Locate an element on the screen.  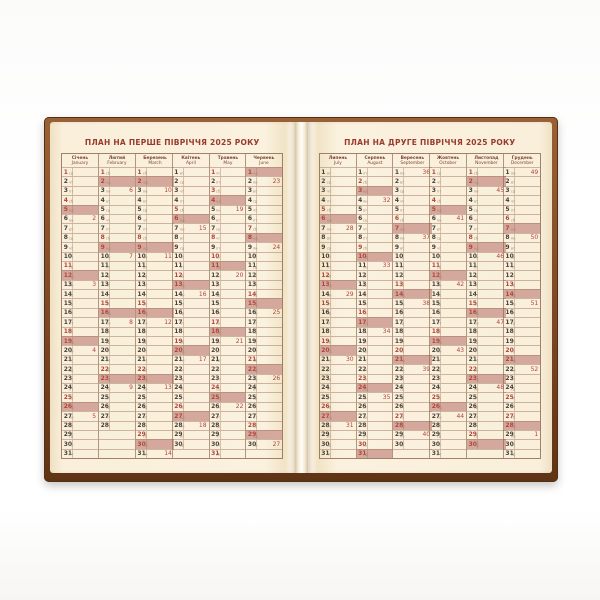
day-number-box: 27 пн is located at coordinates (67, 416).